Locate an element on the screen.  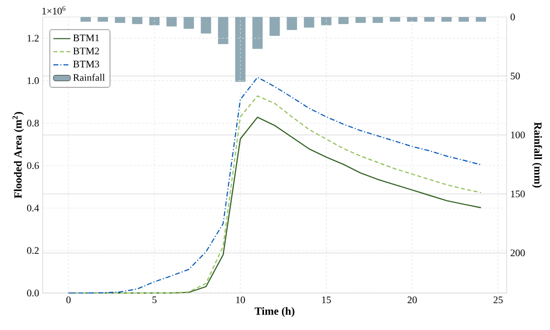
y2-tick-label: 0 is located at coordinates (512, 17).